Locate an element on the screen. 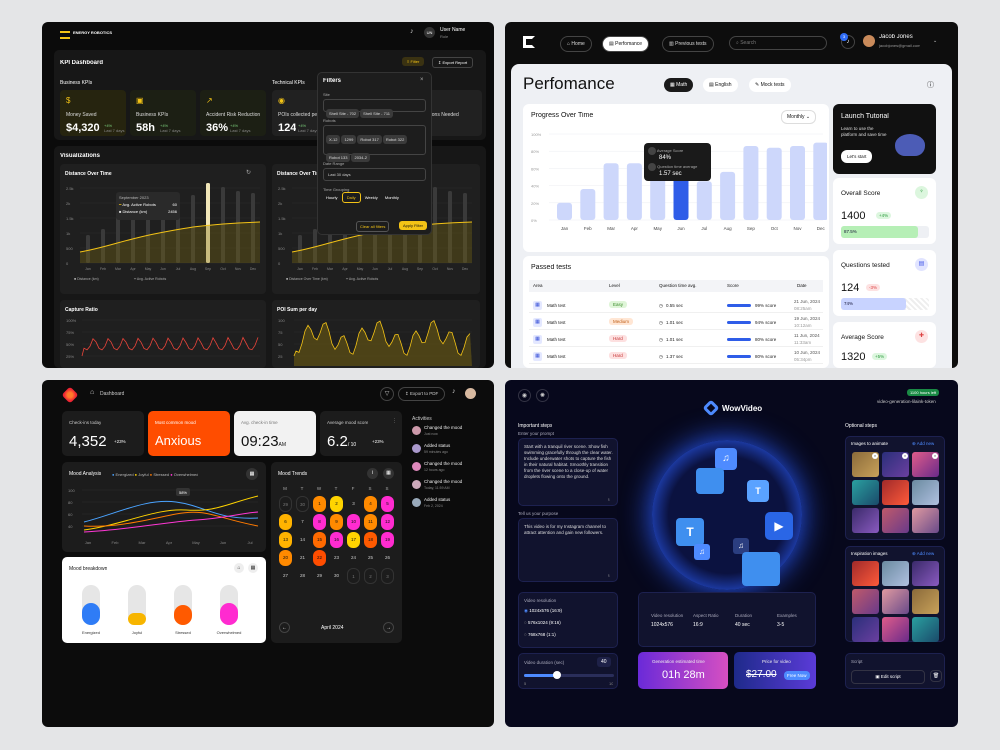 The height and width of the screenshot is (750, 1000). grouping-daily: Daily is located at coordinates (351, 197).